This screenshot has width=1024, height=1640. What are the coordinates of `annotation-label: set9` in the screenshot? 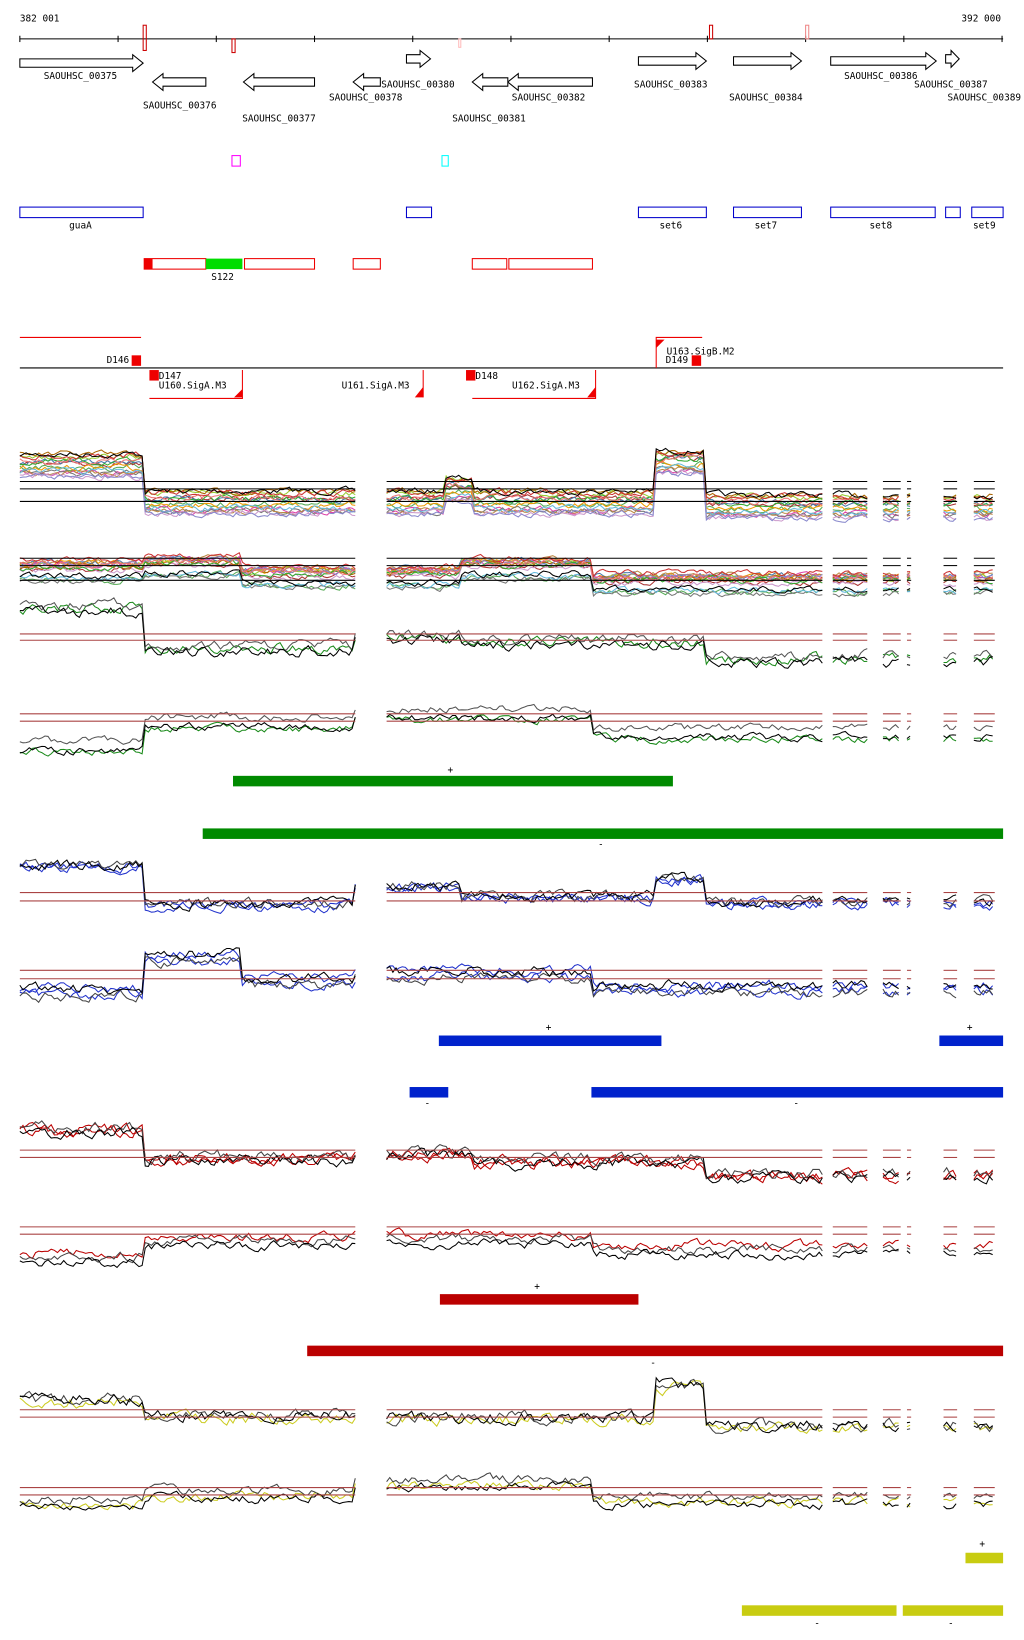 It's located at (984, 226).